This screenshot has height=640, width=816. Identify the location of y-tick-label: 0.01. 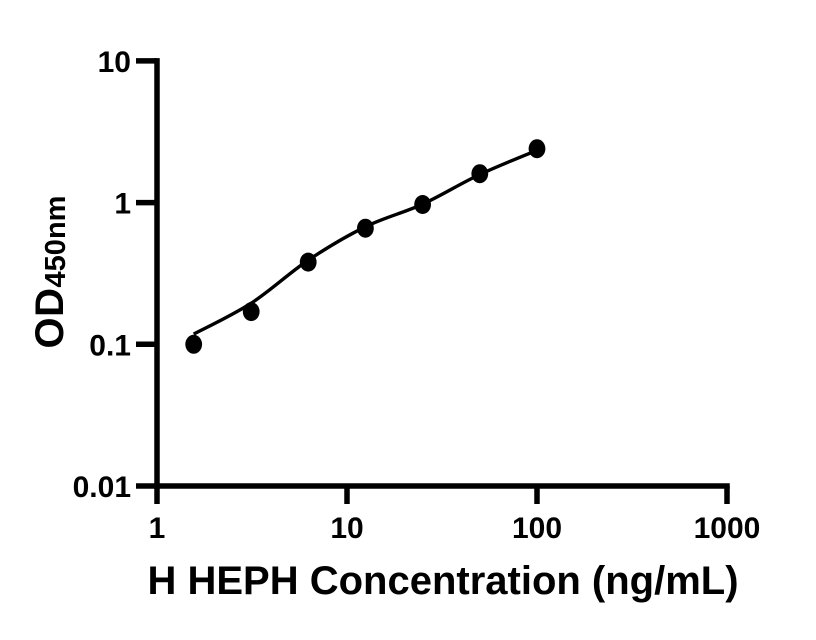
(102, 487).